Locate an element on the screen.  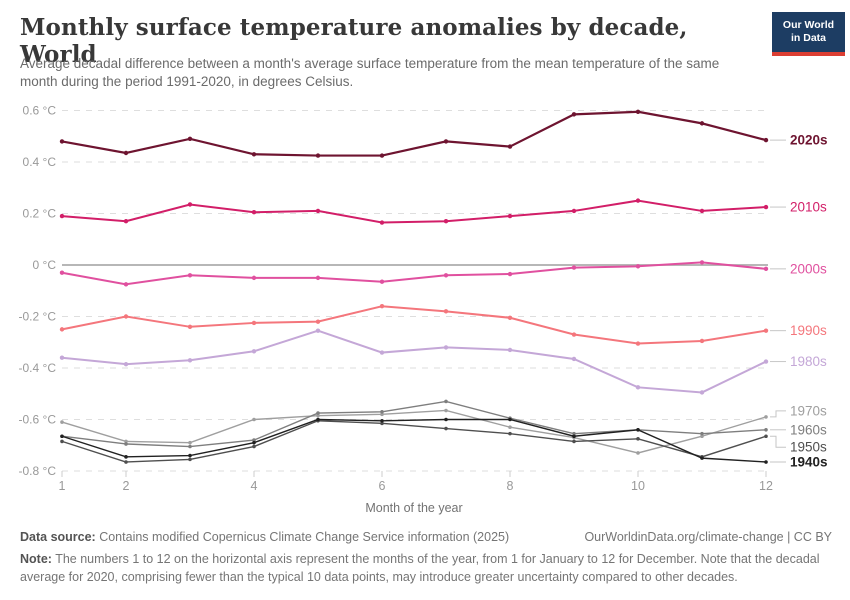
series-line-2010s is located at coordinates (414, 211).